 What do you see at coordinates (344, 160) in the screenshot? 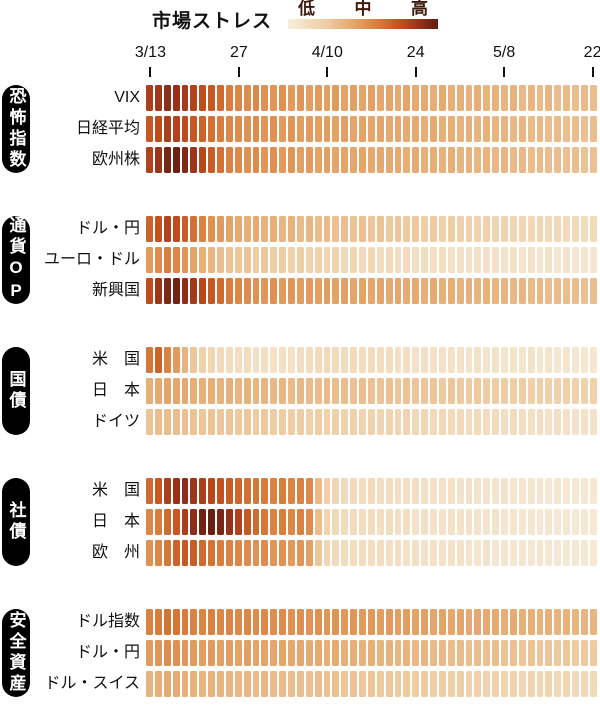
I see `heatmap-row: 欧州株` at bounding box center [344, 160].